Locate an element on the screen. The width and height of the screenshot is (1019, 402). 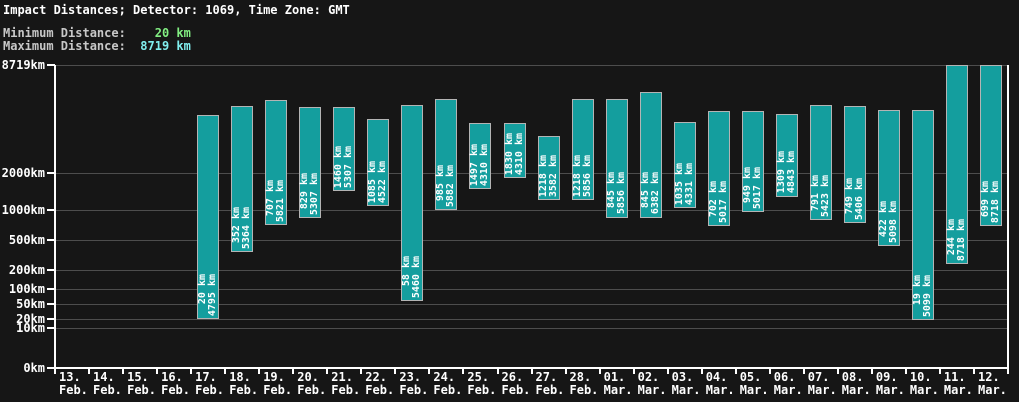
max-distance-label: Maximum Distance: is located at coordinates (64, 46).